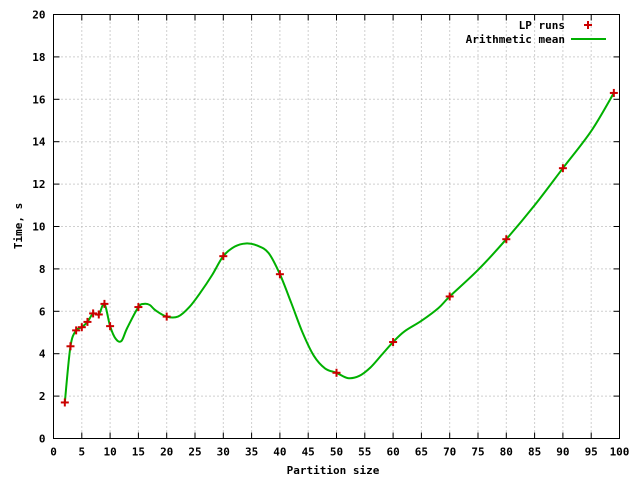  What do you see at coordinates (38, 184) in the screenshot?
I see `y-tick-label: 12` at bounding box center [38, 184].